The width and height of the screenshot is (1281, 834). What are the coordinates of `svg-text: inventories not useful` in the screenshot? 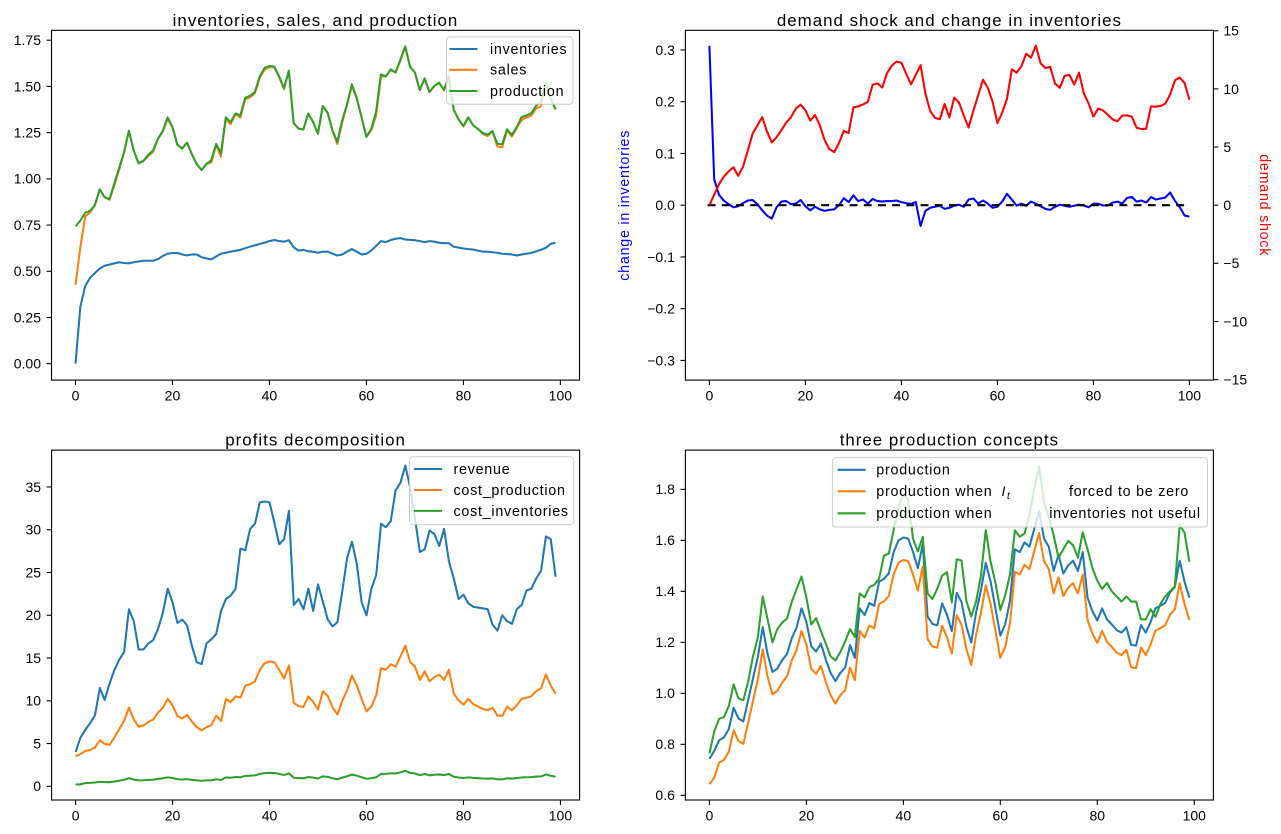 It's located at (1125, 514).